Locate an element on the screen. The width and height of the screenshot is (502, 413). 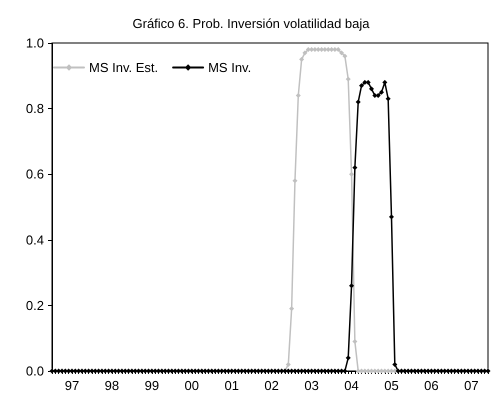
y-tick-label: 0.8 is located at coordinates (35, 108).